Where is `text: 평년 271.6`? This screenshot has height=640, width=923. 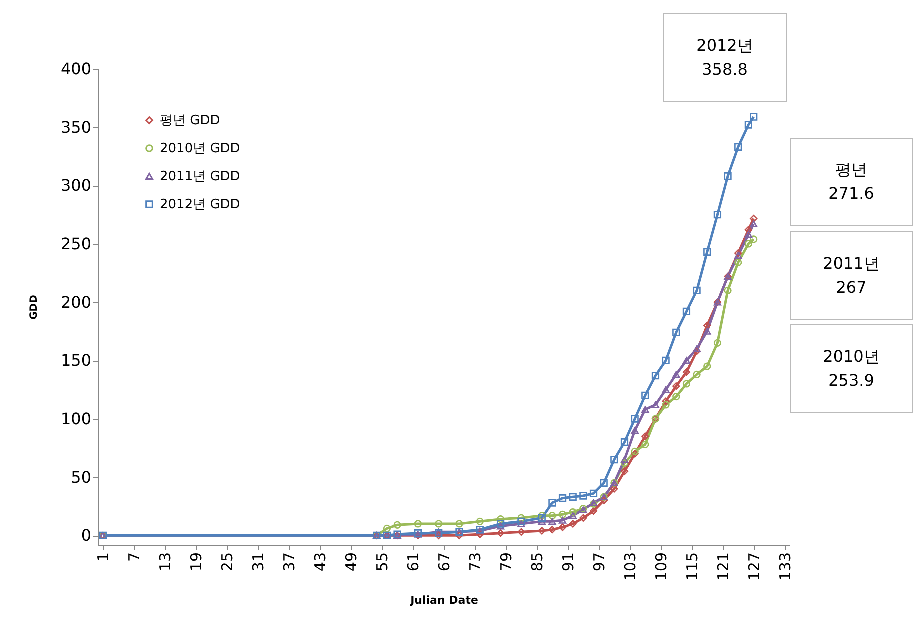 text: 평년 271.6 is located at coordinates (852, 182).